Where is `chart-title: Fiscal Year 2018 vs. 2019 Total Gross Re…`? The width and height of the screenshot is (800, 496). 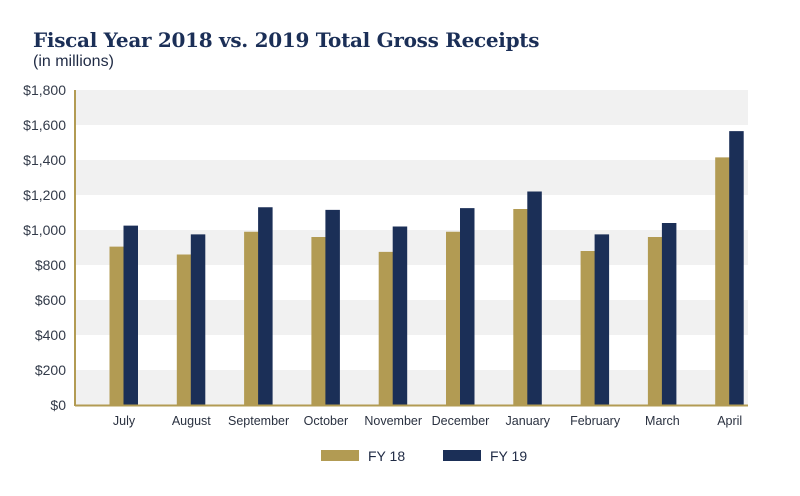 chart-title: Fiscal Year 2018 vs. 2019 Total Gross Re… is located at coordinates (286, 40).